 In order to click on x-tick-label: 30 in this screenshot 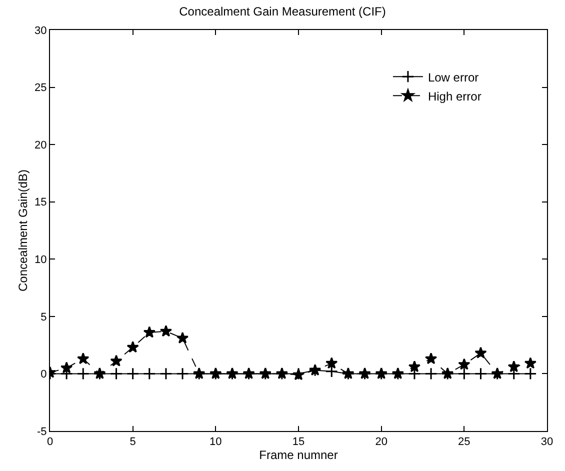, I will do `click(547, 442)`.